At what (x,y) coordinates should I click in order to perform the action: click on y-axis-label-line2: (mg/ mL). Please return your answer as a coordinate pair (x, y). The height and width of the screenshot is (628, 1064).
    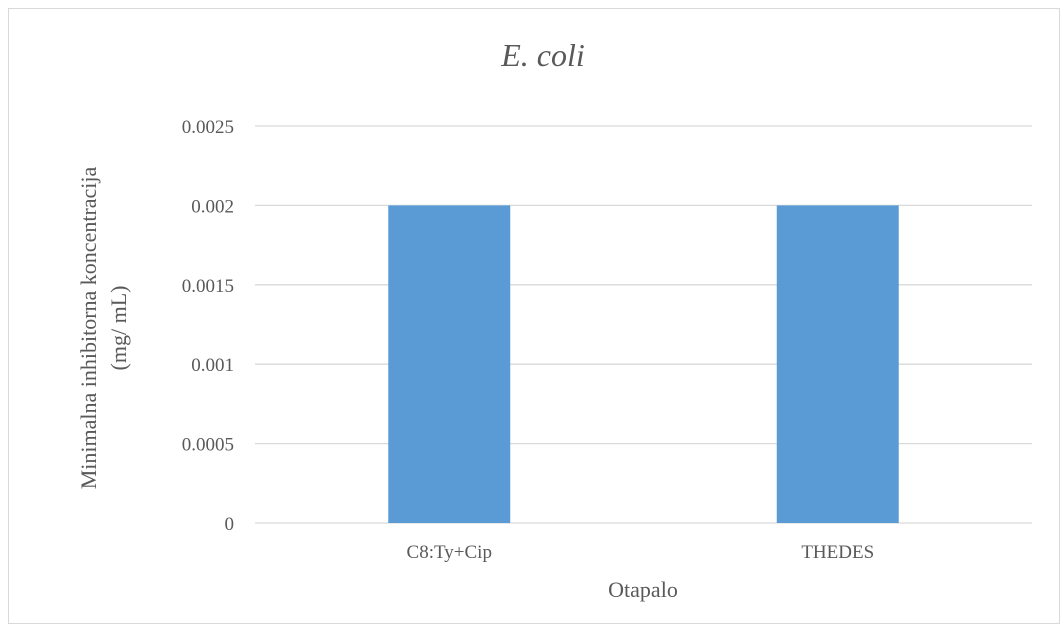
    Looking at the image, I should click on (118, 328).